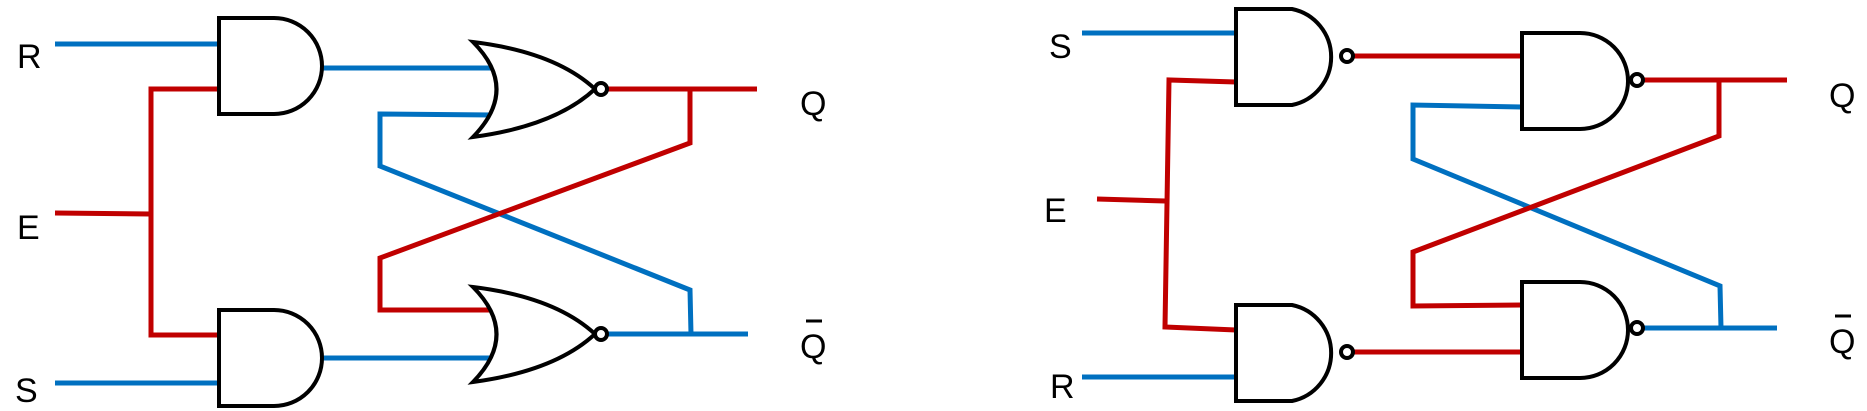  Describe the element at coordinates (601, 334) in the screenshot. I see `nor-bottom-bubble` at that location.